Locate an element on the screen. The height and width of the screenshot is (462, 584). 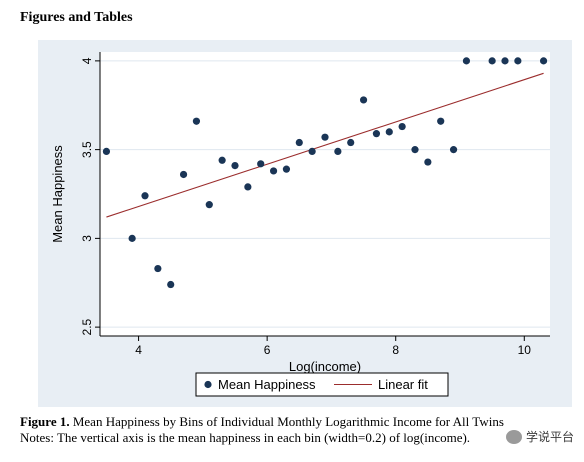
legend-marker is located at coordinates (208, 384).